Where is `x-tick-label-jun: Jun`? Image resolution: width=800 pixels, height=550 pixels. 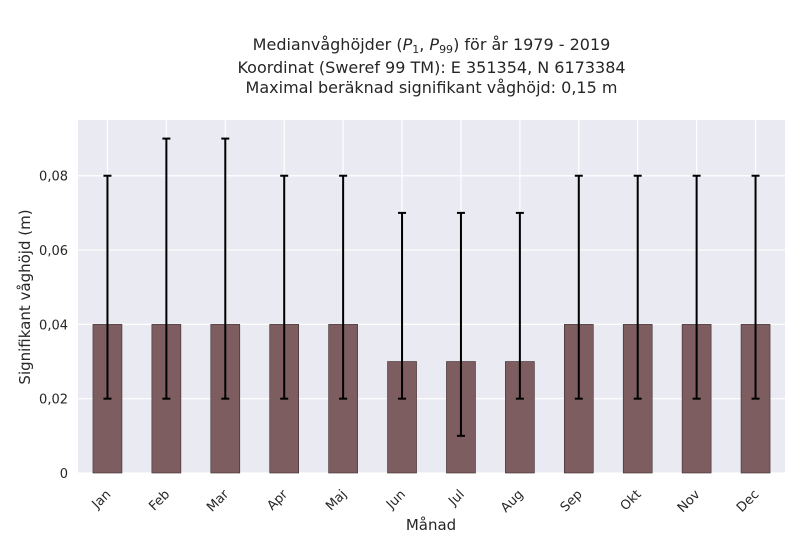
x-tick-label-jun: Jun is located at coordinates (396, 500).